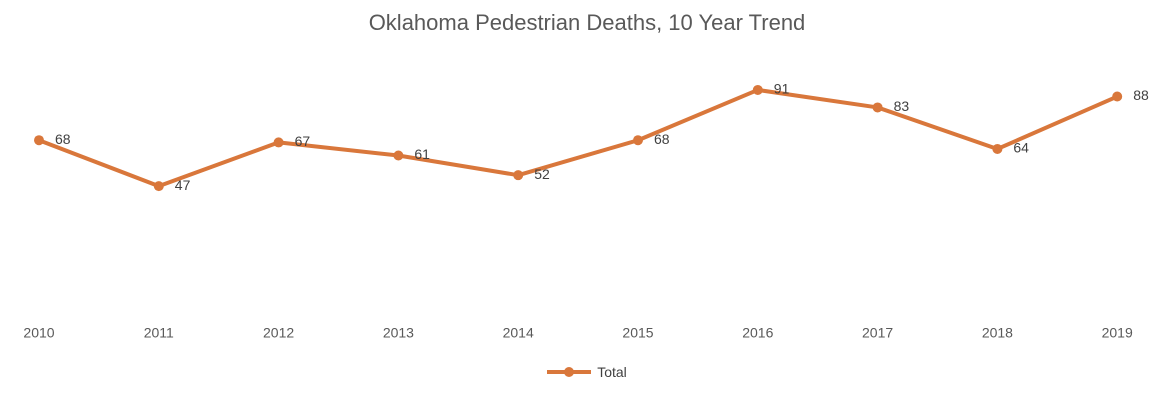 The height and width of the screenshot is (402, 1174). I want to click on data-label: 91, so click(782, 89).